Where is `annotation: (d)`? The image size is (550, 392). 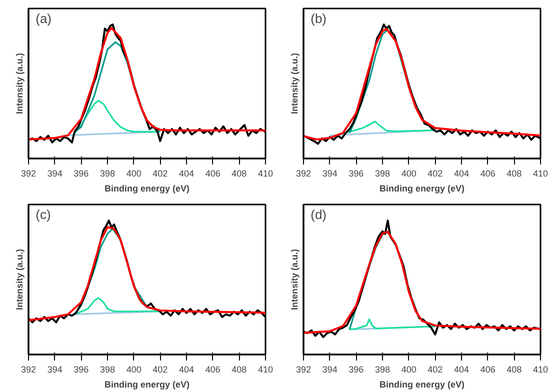
annotation: (d) is located at coordinates (318, 214).